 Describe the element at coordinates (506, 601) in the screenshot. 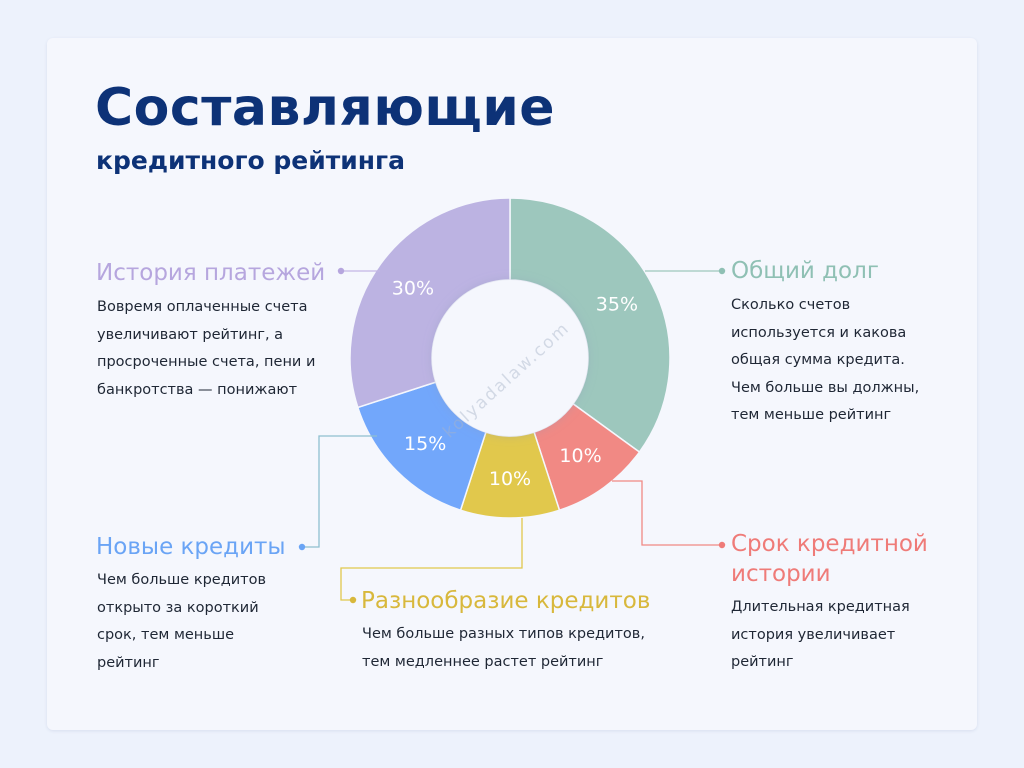

I see `diversity-title: Разнообразие кредитов` at that location.